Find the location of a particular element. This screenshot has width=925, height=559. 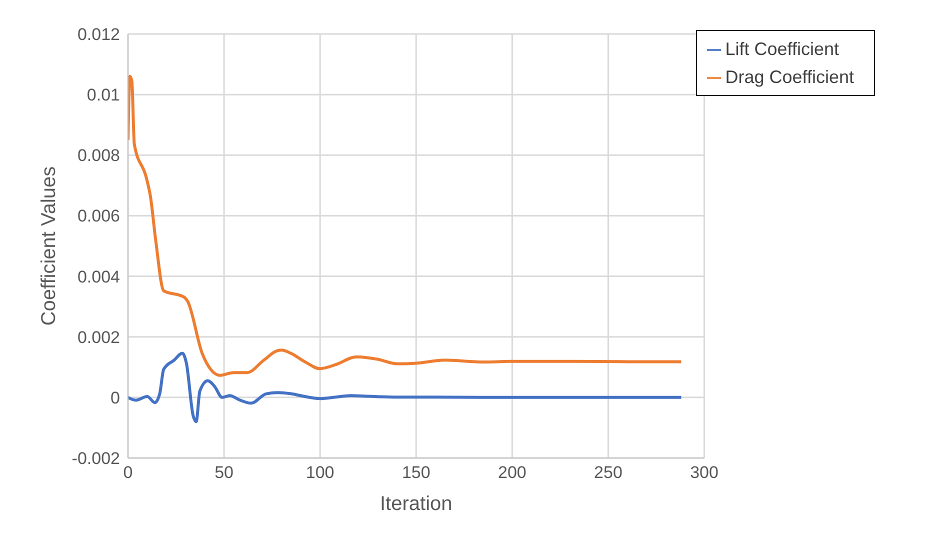

line-series is located at coordinates (405, 388).